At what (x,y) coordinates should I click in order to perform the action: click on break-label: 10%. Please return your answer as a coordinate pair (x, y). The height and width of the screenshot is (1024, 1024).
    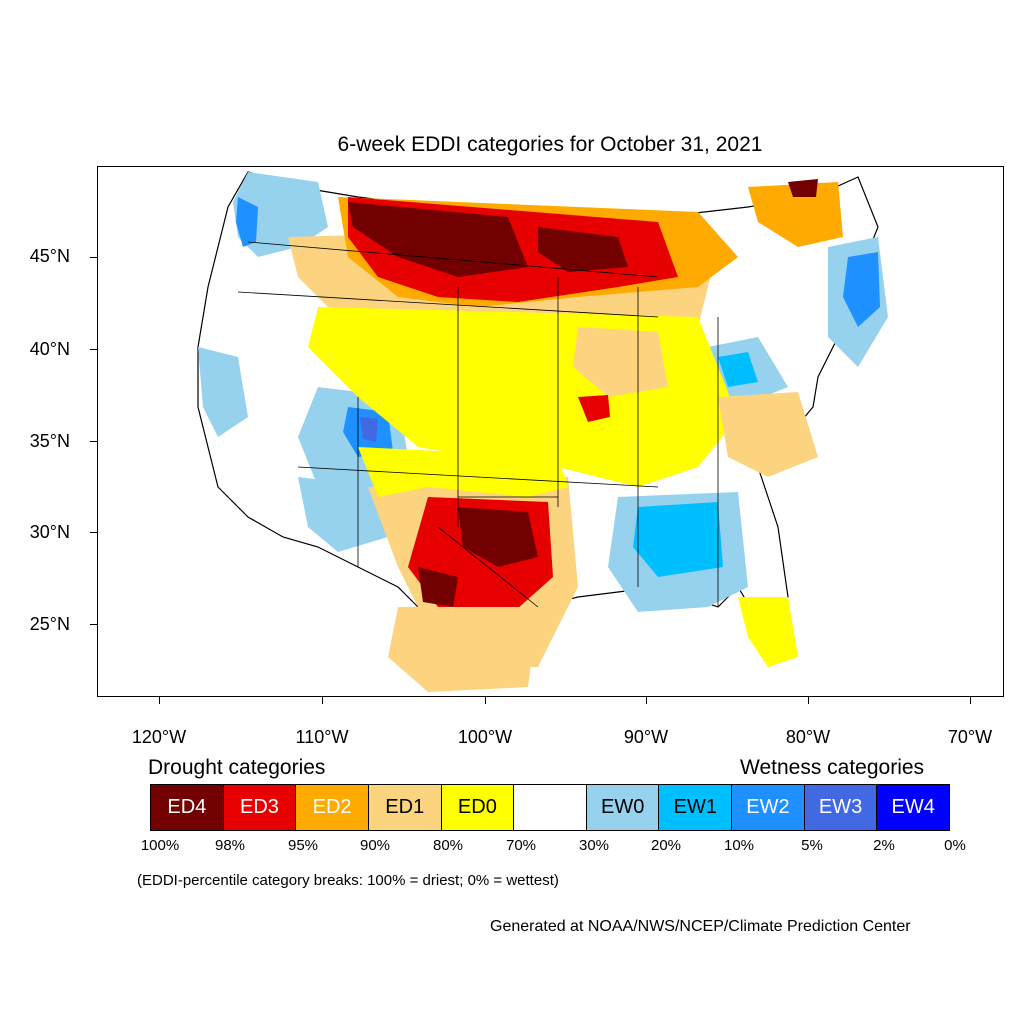
    Looking at the image, I should click on (739, 845).